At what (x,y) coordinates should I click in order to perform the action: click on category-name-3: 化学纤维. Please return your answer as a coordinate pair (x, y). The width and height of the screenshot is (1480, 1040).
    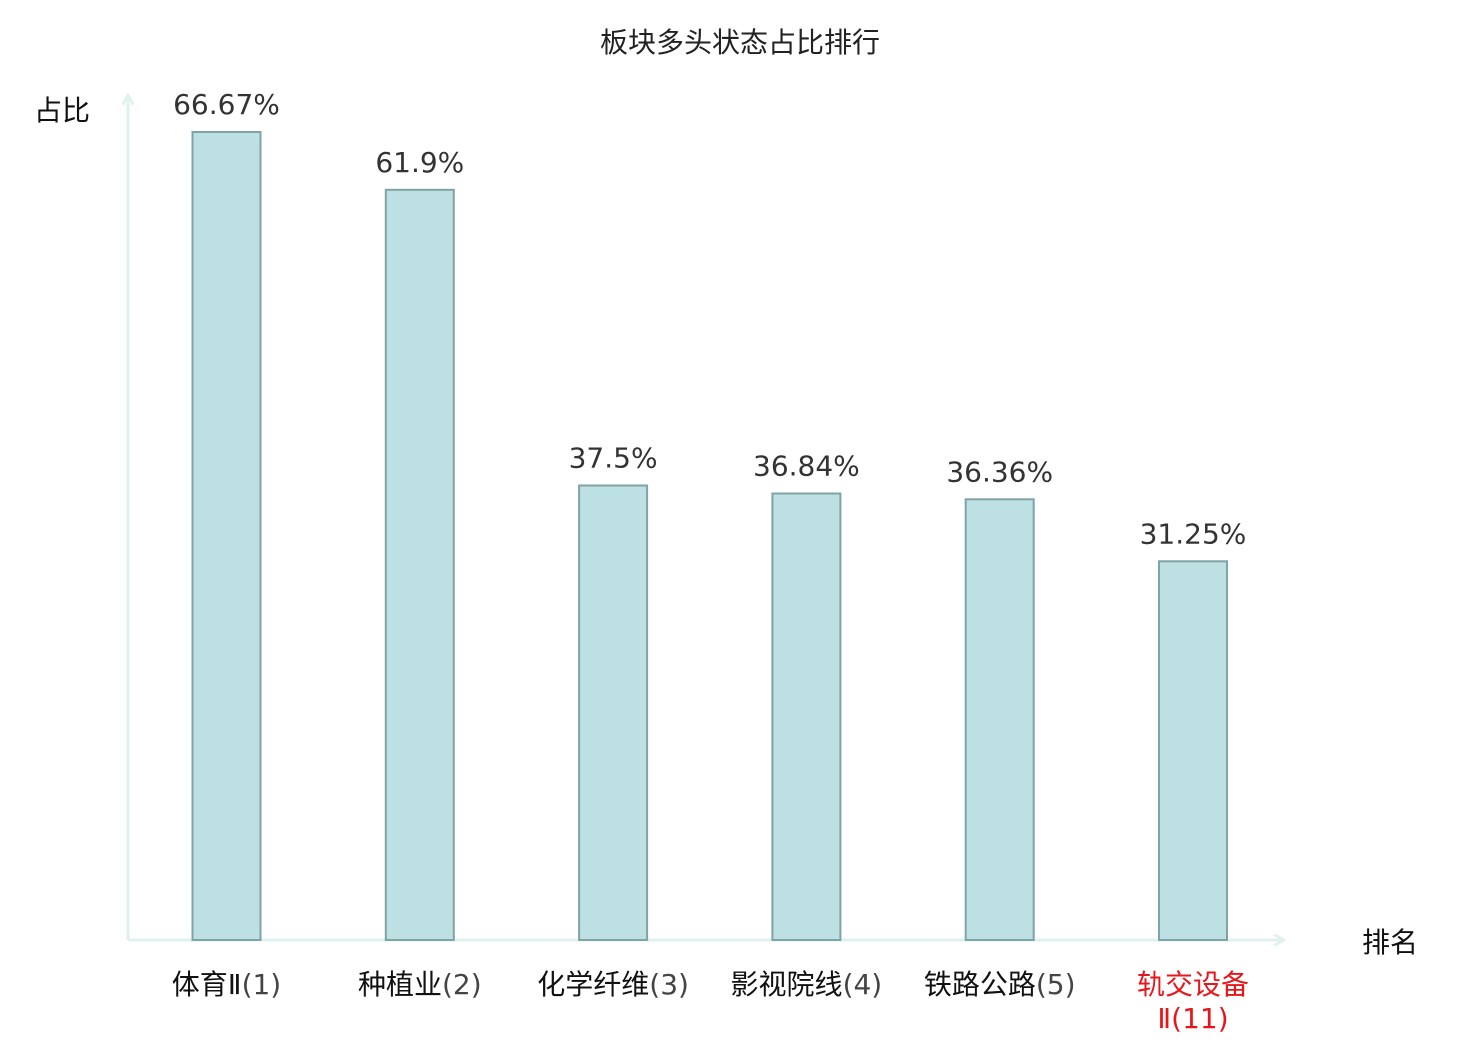
    Looking at the image, I should click on (593, 984).